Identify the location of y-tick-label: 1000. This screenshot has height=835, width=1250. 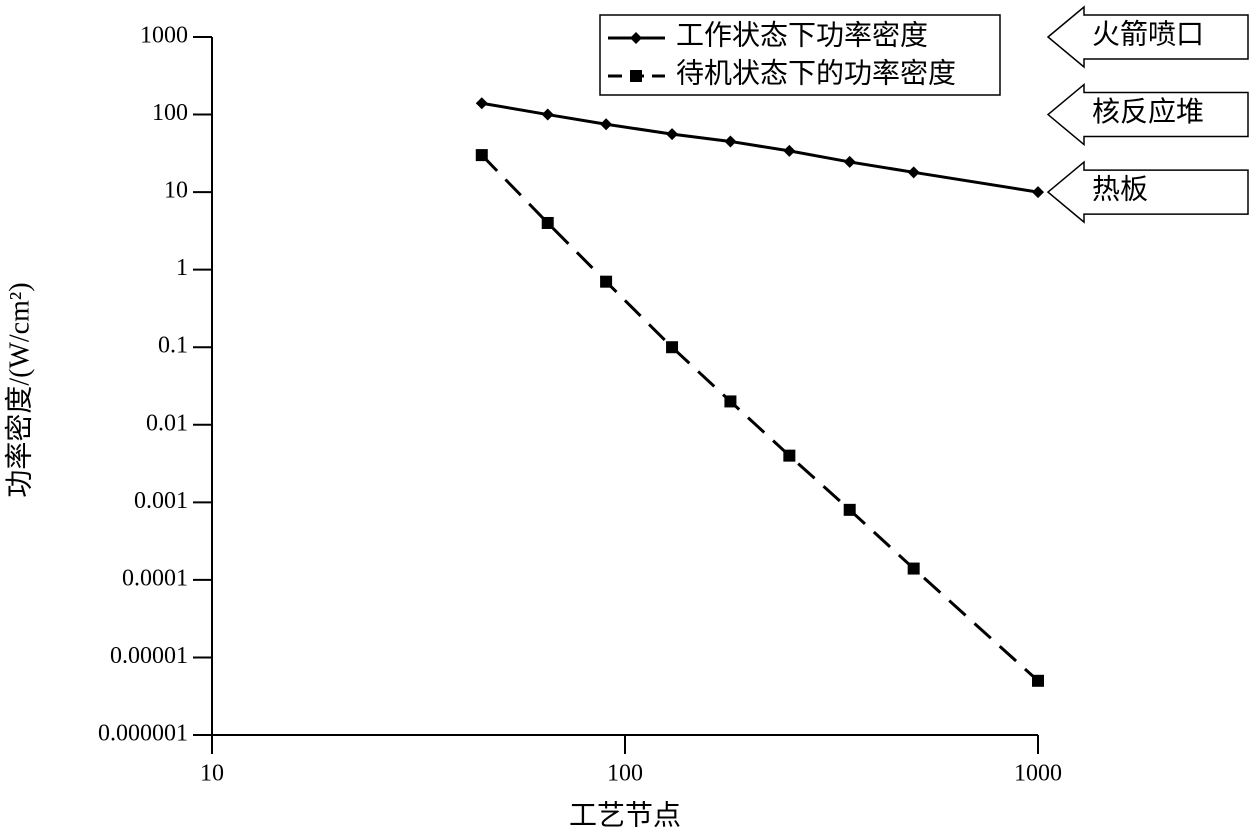
(164, 36).